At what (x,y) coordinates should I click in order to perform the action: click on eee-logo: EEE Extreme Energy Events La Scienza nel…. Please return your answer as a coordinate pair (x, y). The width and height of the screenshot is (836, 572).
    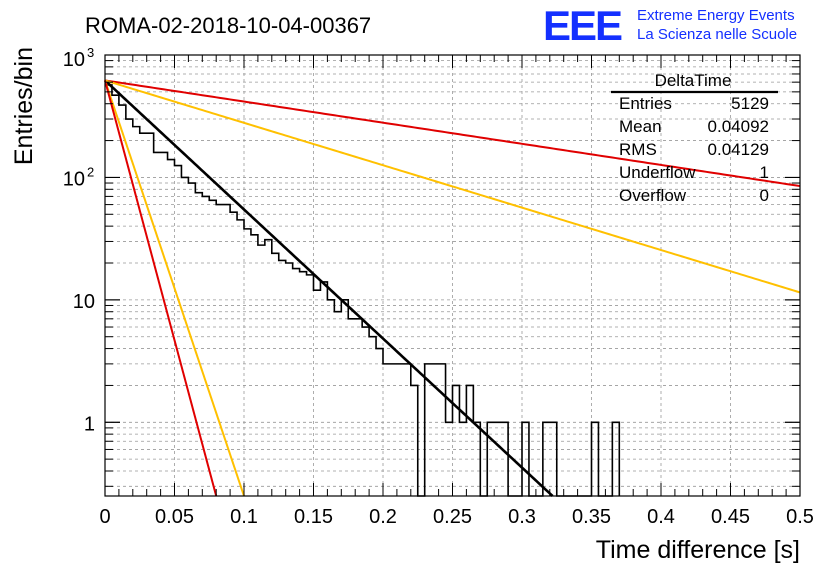
    Looking at the image, I should click on (670, 25).